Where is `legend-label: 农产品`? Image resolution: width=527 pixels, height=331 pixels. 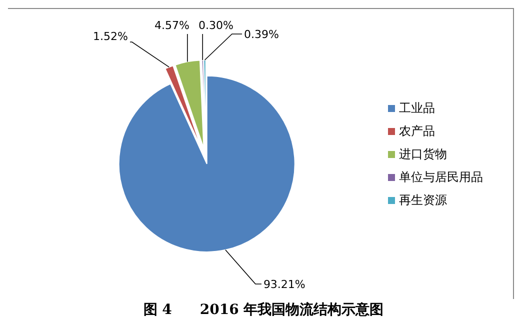
legend-label: 农产品 is located at coordinates (417, 131).